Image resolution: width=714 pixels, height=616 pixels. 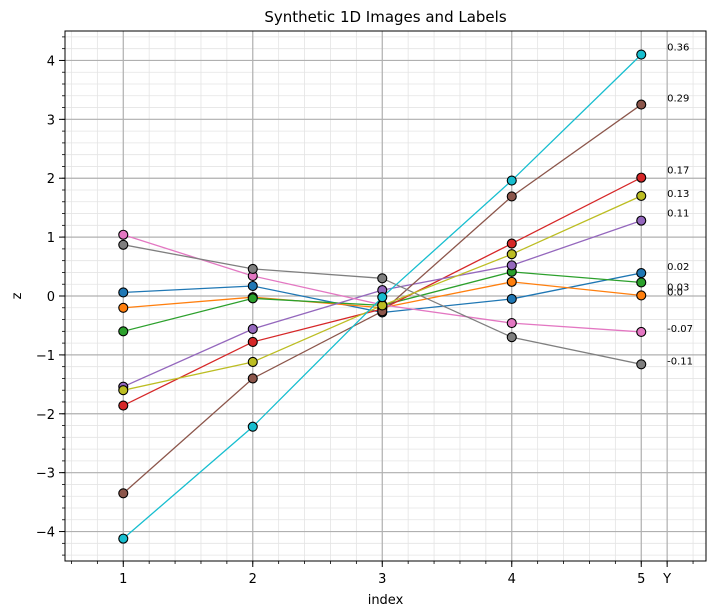 I want to click on chart-title: Synthetic 1D Images and Labels, so click(x=385, y=17).